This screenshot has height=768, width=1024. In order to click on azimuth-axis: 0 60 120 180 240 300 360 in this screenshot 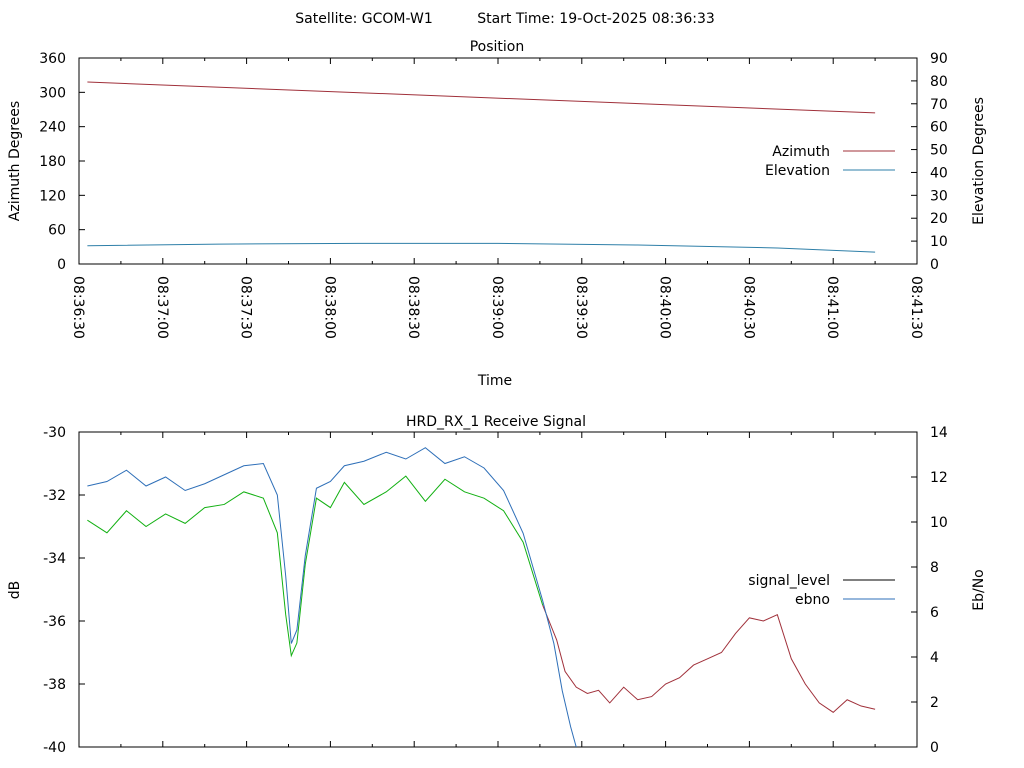, I will do `click(62, 162)`.